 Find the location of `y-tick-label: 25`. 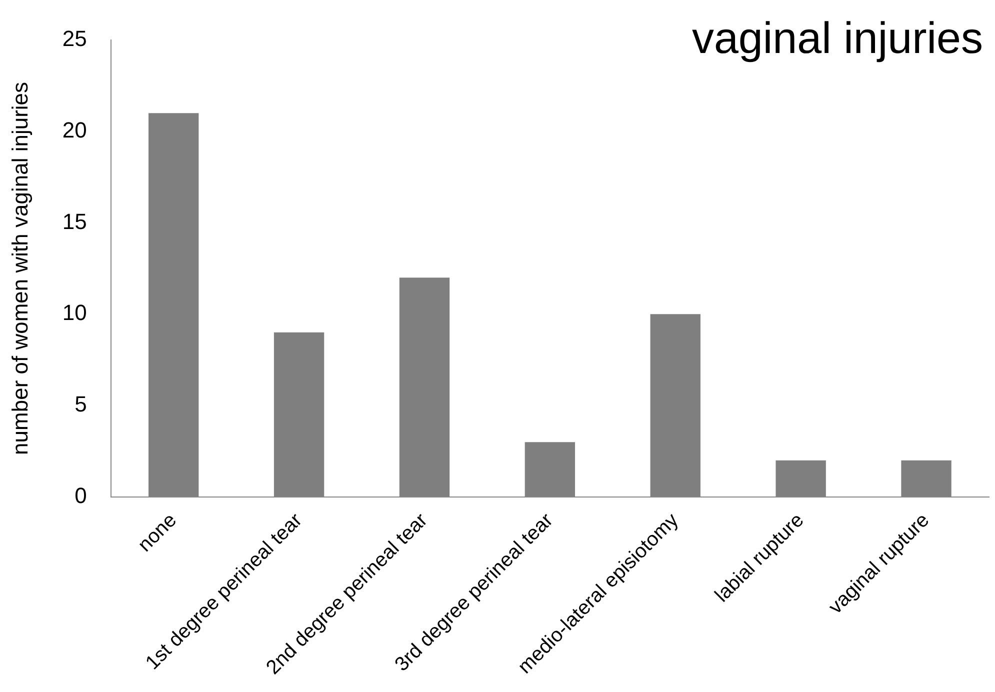

y-tick-label: 25 is located at coordinates (74, 39).